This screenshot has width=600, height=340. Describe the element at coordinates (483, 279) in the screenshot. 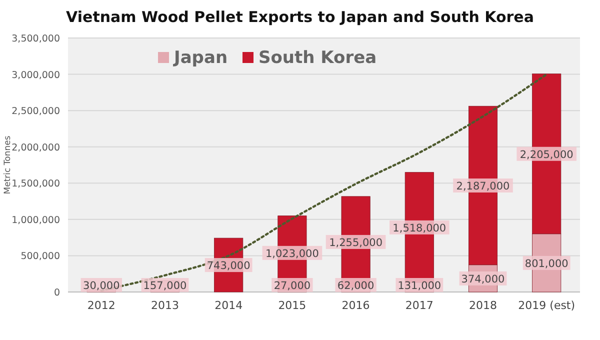

I see `data-label: 374,000` at that location.